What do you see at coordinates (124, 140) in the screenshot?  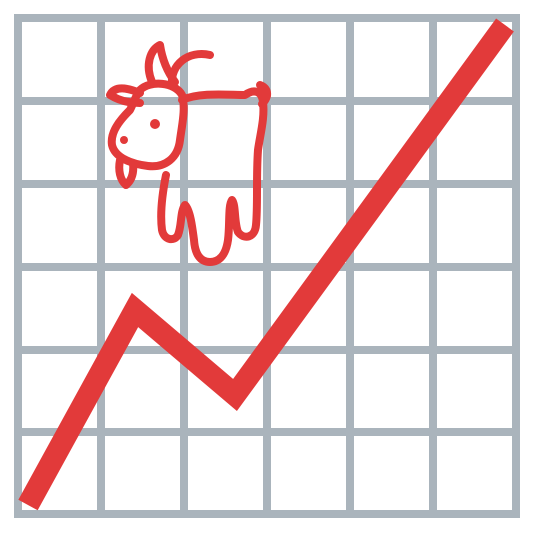 I see `goat-nostril` at bounding box center [124, 140].